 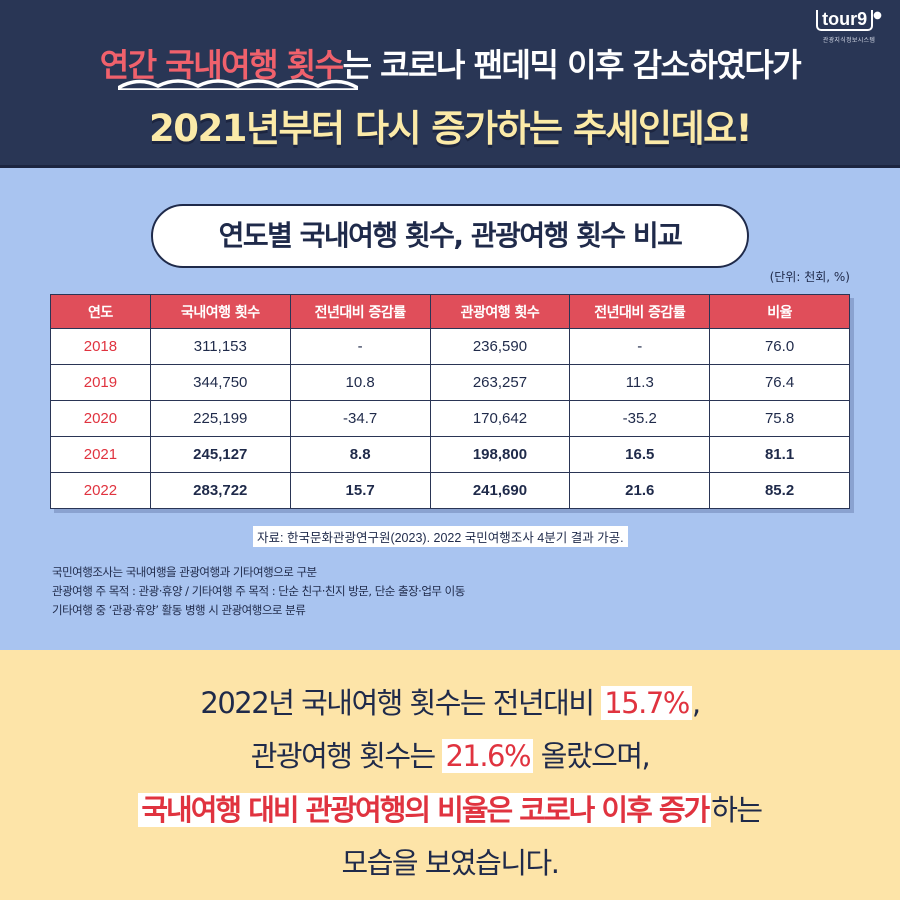 I want to click on summary-highlight-ratio: 국내여행 대비 관광여행의 비율은 코로나 이후 증가, so click(x=425, y=810).